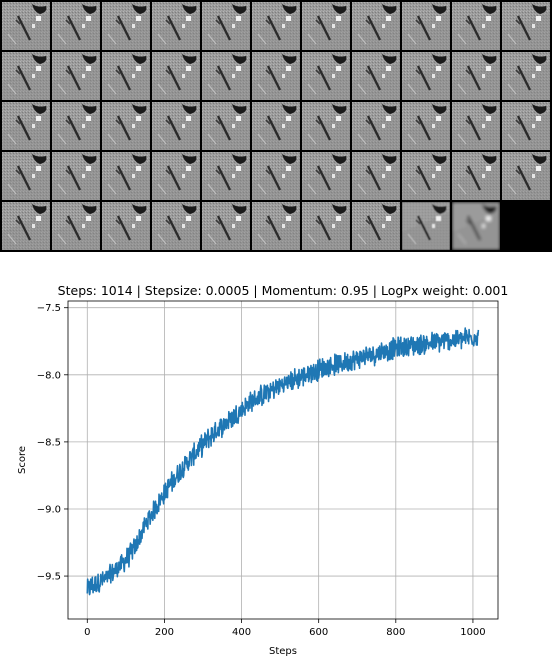 The height and width of the screenshot is (665, 552). What do you see at coordinates (241, 632) in the screenshot?
I see `x-tick-label: 400` at bounding box center [241, 632].